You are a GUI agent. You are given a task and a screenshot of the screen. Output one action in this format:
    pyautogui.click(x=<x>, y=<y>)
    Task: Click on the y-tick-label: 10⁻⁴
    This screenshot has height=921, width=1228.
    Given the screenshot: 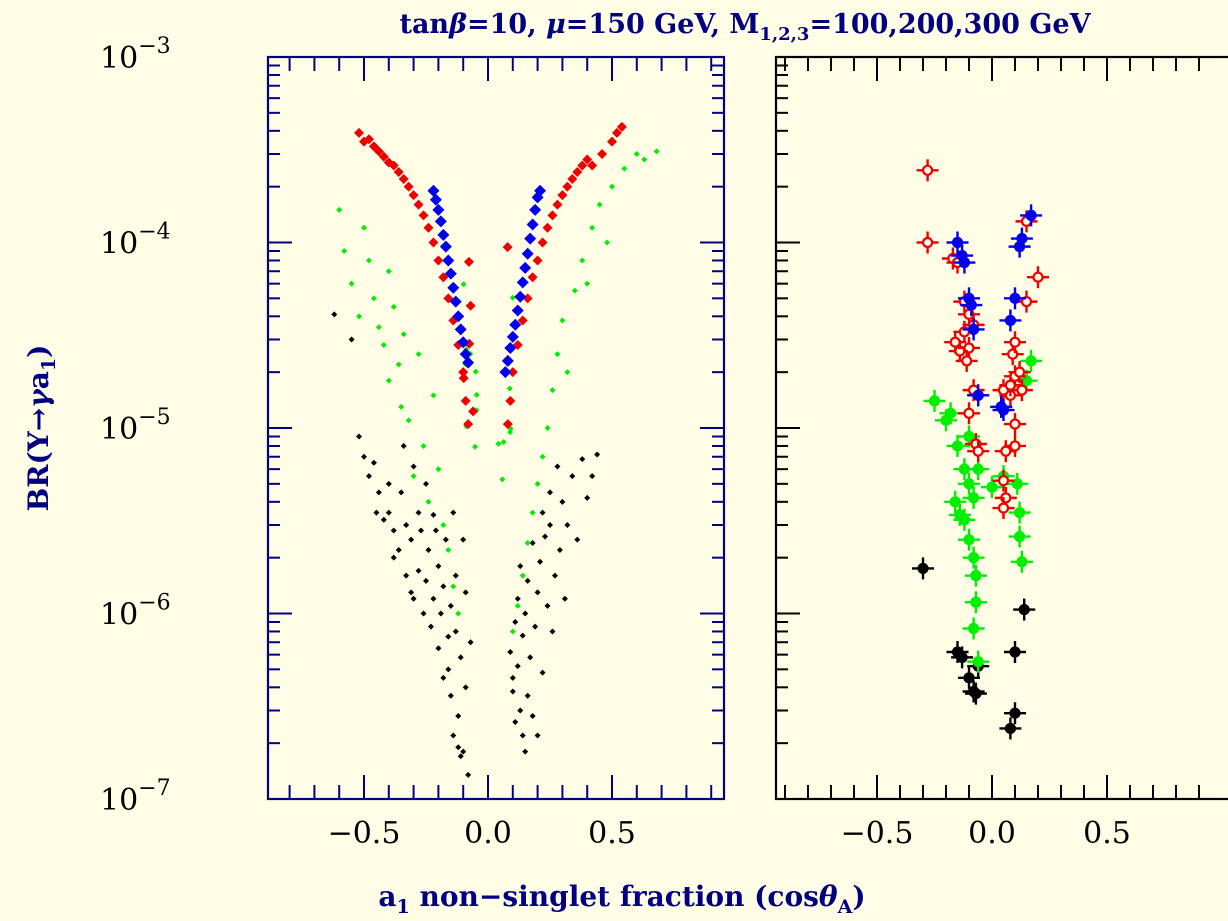 What is the action you would take?
    pyautogui.click(x=135, y=241)
    